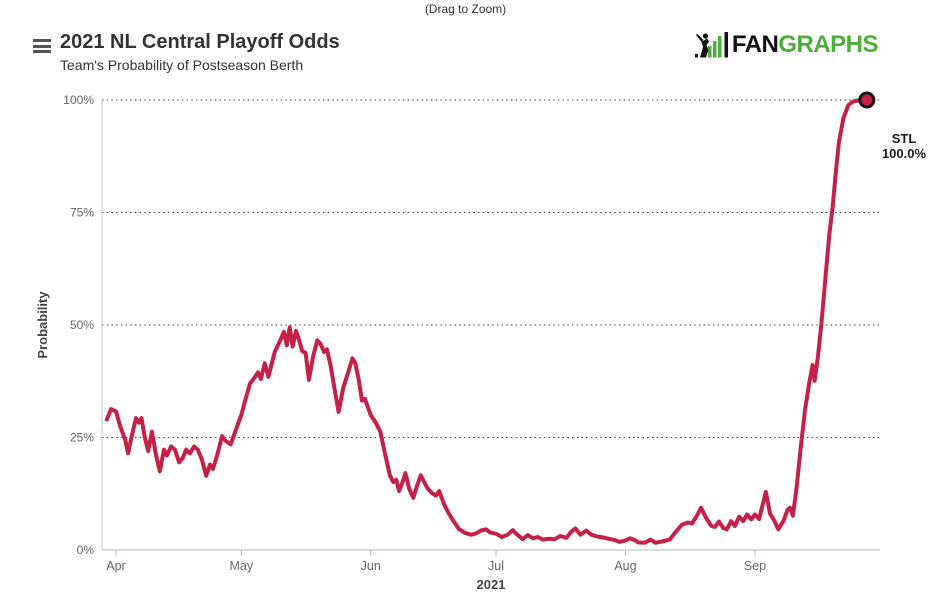 This screenshot has height=607, width=931. I want to click on x-tick-label: Apr, so click(115, 566).